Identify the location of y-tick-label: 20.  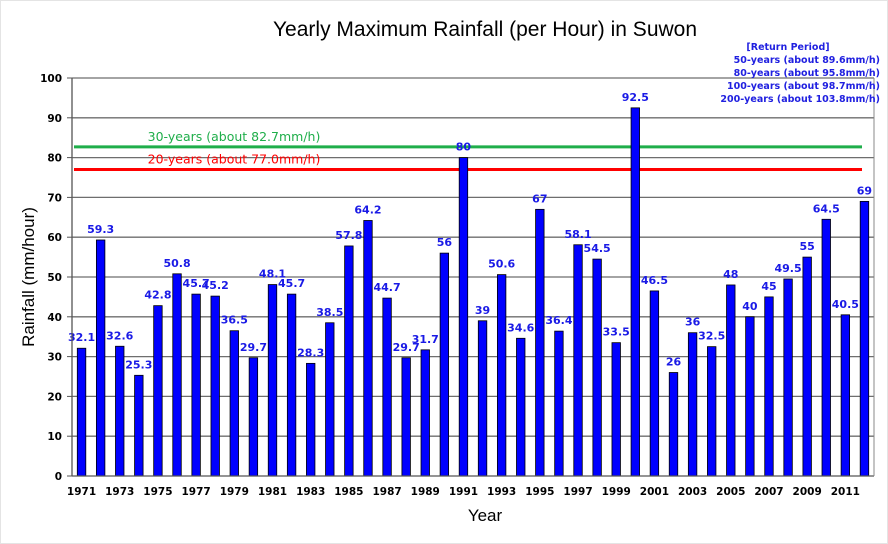
(54, 397).